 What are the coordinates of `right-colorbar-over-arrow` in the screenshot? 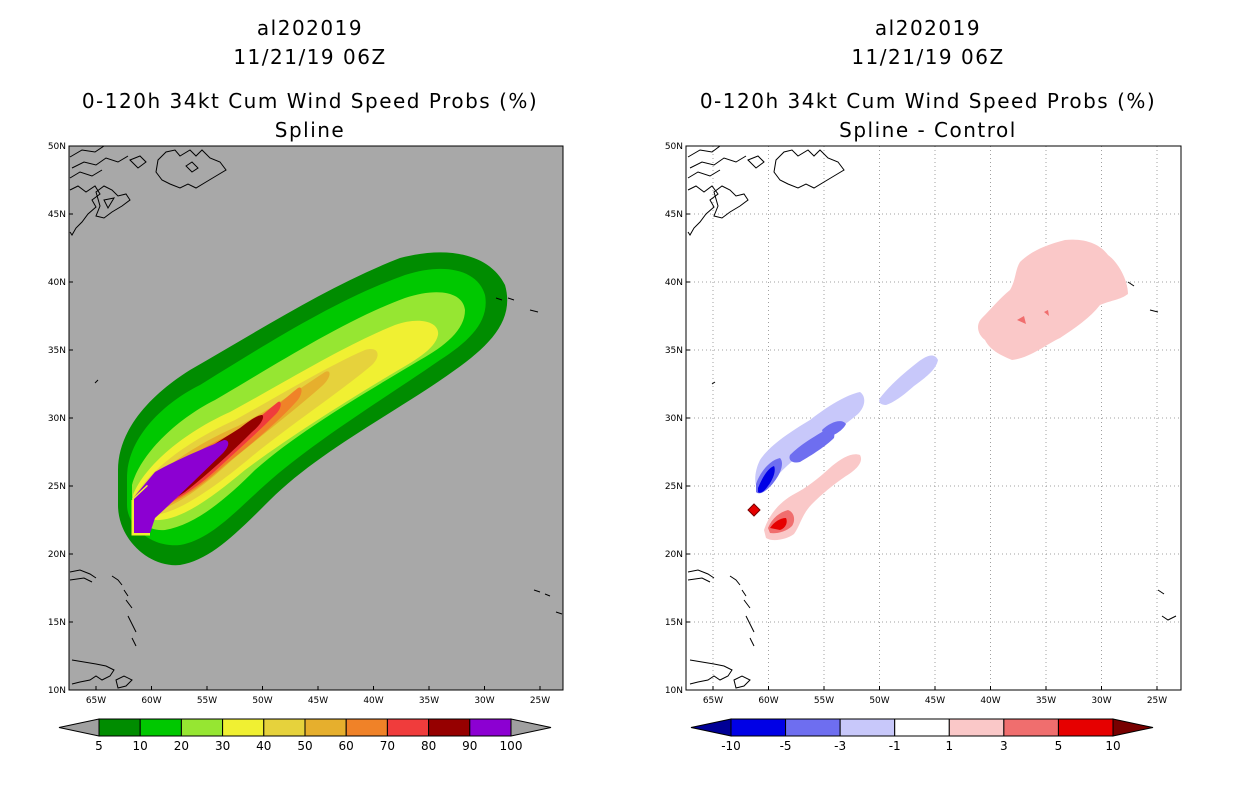 It's located at (1133, 727).